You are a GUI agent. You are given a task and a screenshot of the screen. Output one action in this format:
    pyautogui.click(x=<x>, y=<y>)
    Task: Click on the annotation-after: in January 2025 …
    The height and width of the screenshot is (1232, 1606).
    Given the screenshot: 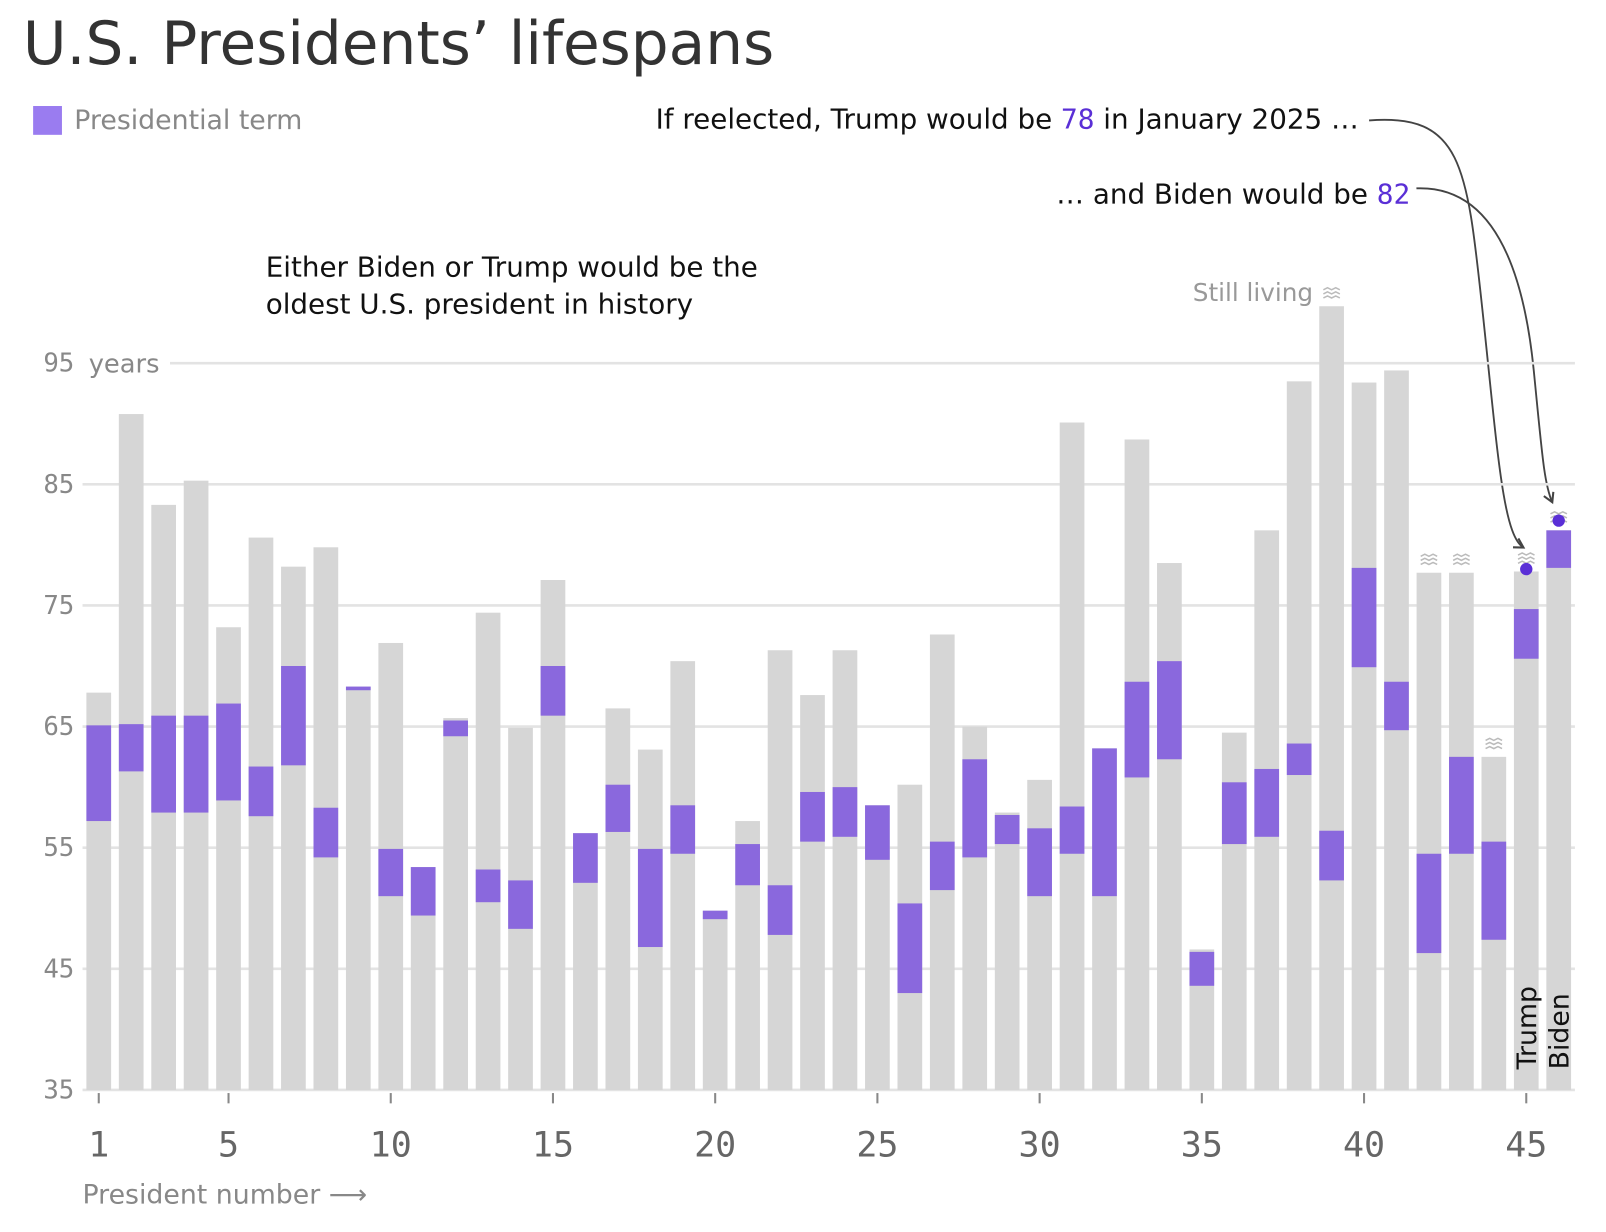 What is the action you would take?
    pyautogui.click(x=1226, y=118)
    